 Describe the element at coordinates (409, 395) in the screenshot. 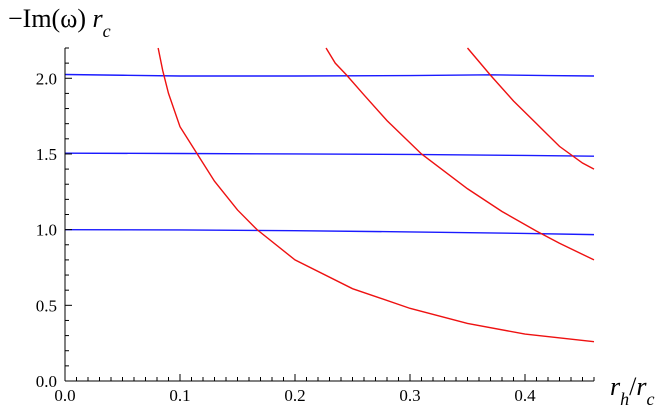

I see `x-tick-label: 0.3` at that location.